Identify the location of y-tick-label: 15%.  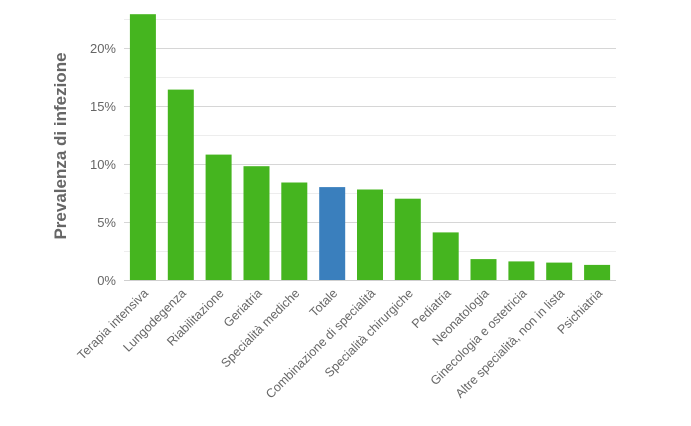
(103, 106).